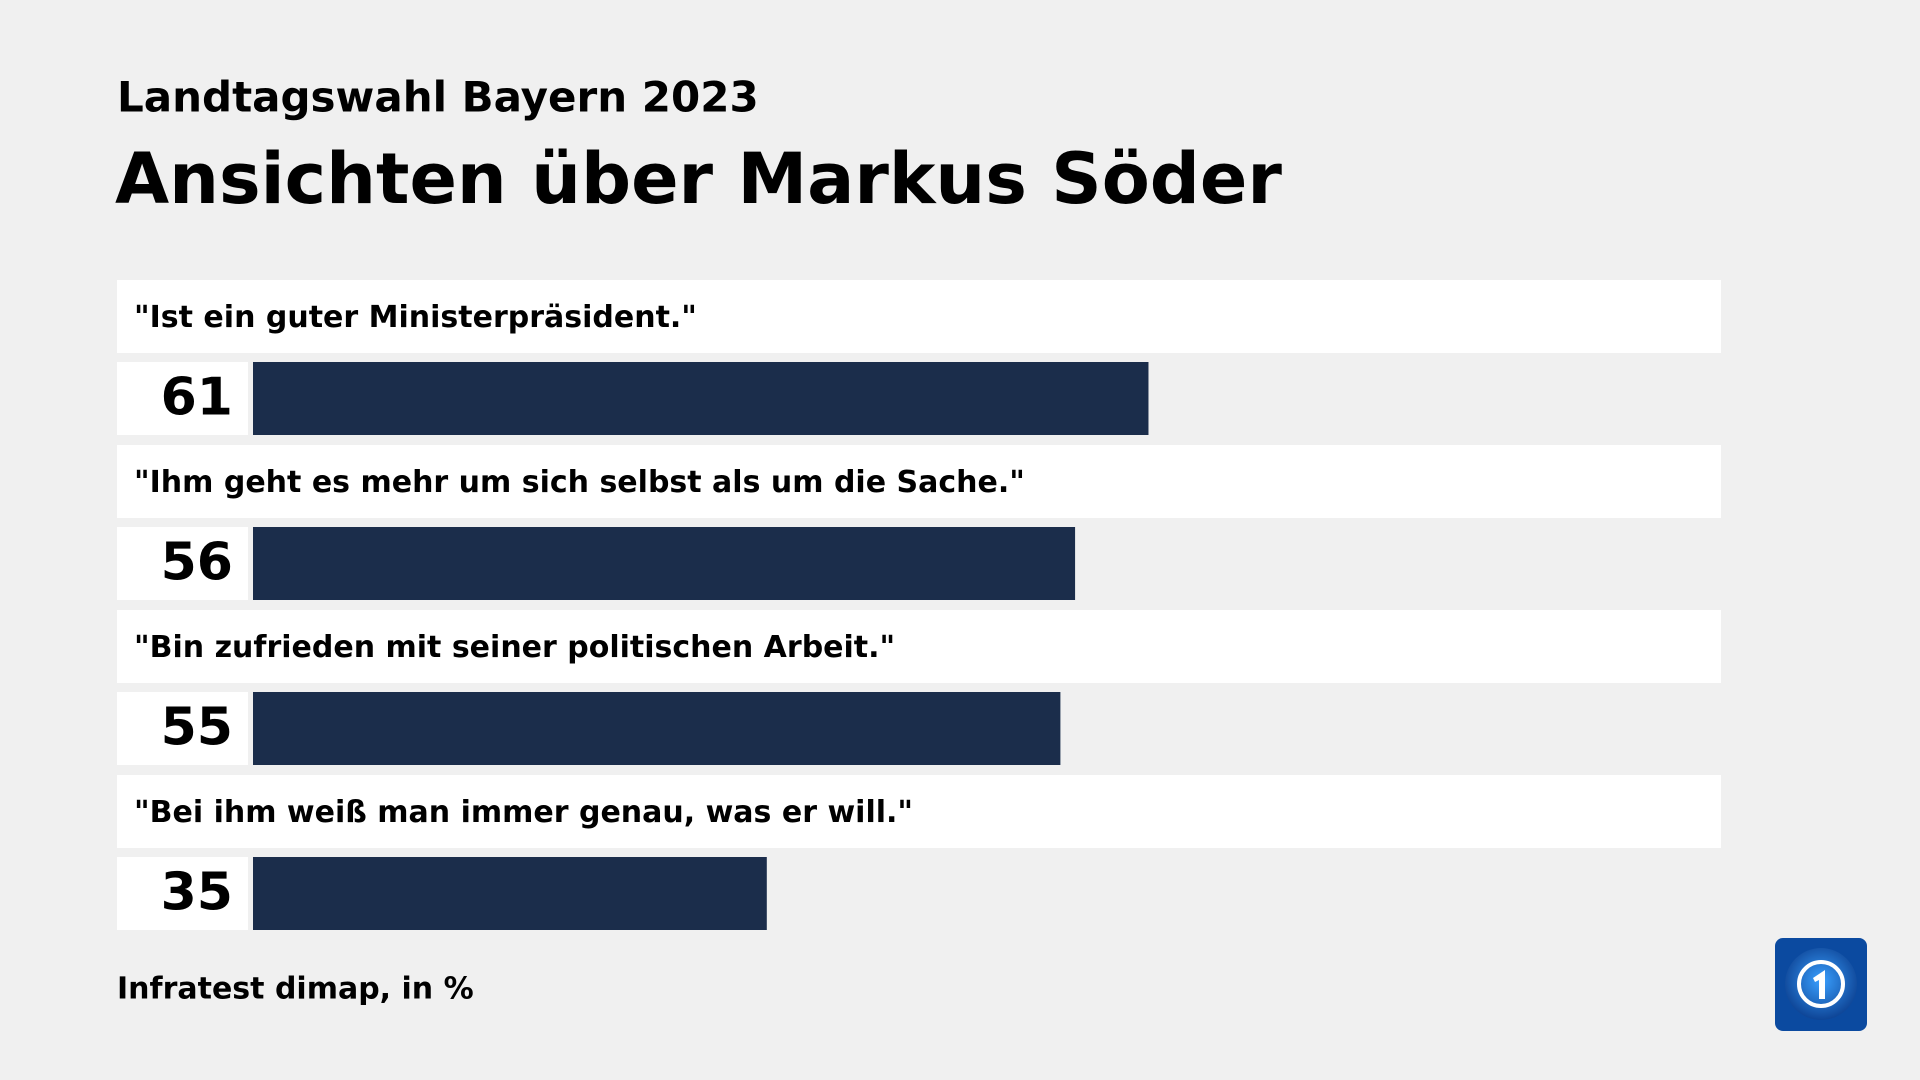 Image resolution: width=1920 pixels, height=1080 pixels. What do you see at coordinates (197, 893) in the screenshot?
I see `value-label: 35` at bounding box center [197, 893].